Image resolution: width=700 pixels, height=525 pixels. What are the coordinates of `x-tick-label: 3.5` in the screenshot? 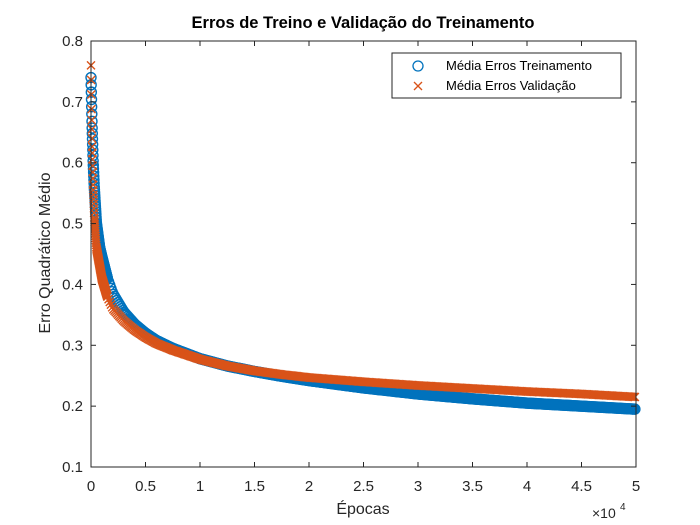 It's located at (472, 486).